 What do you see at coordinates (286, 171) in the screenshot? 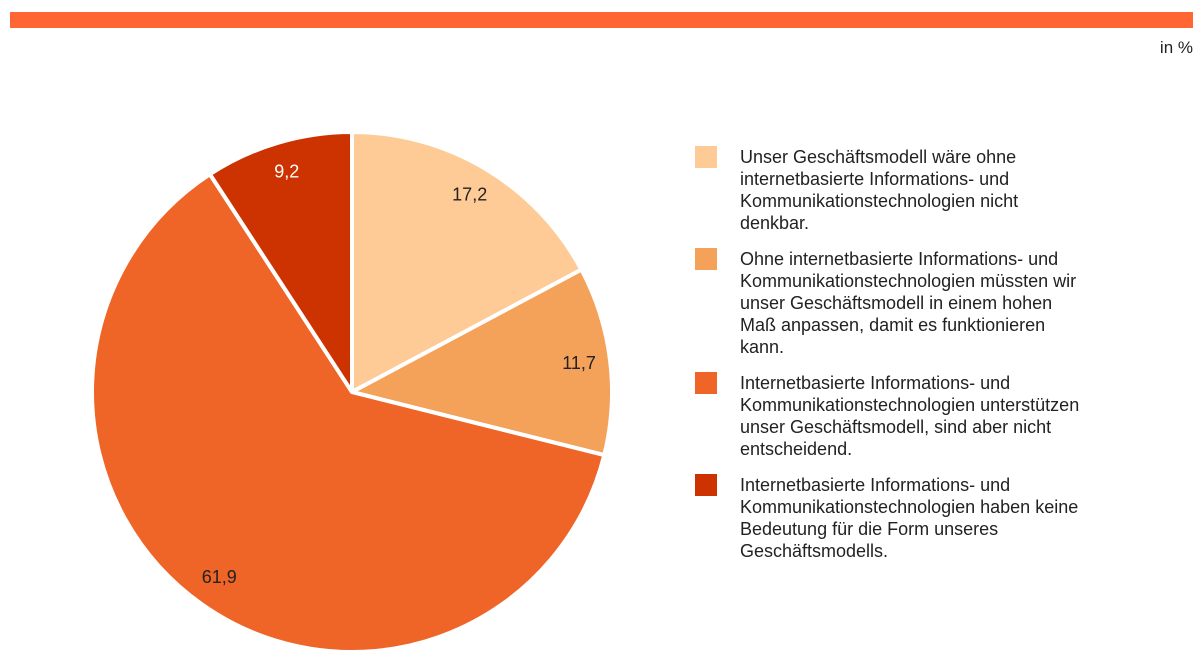
I see `data-label: 9,2` at bounding box center [286, 171].